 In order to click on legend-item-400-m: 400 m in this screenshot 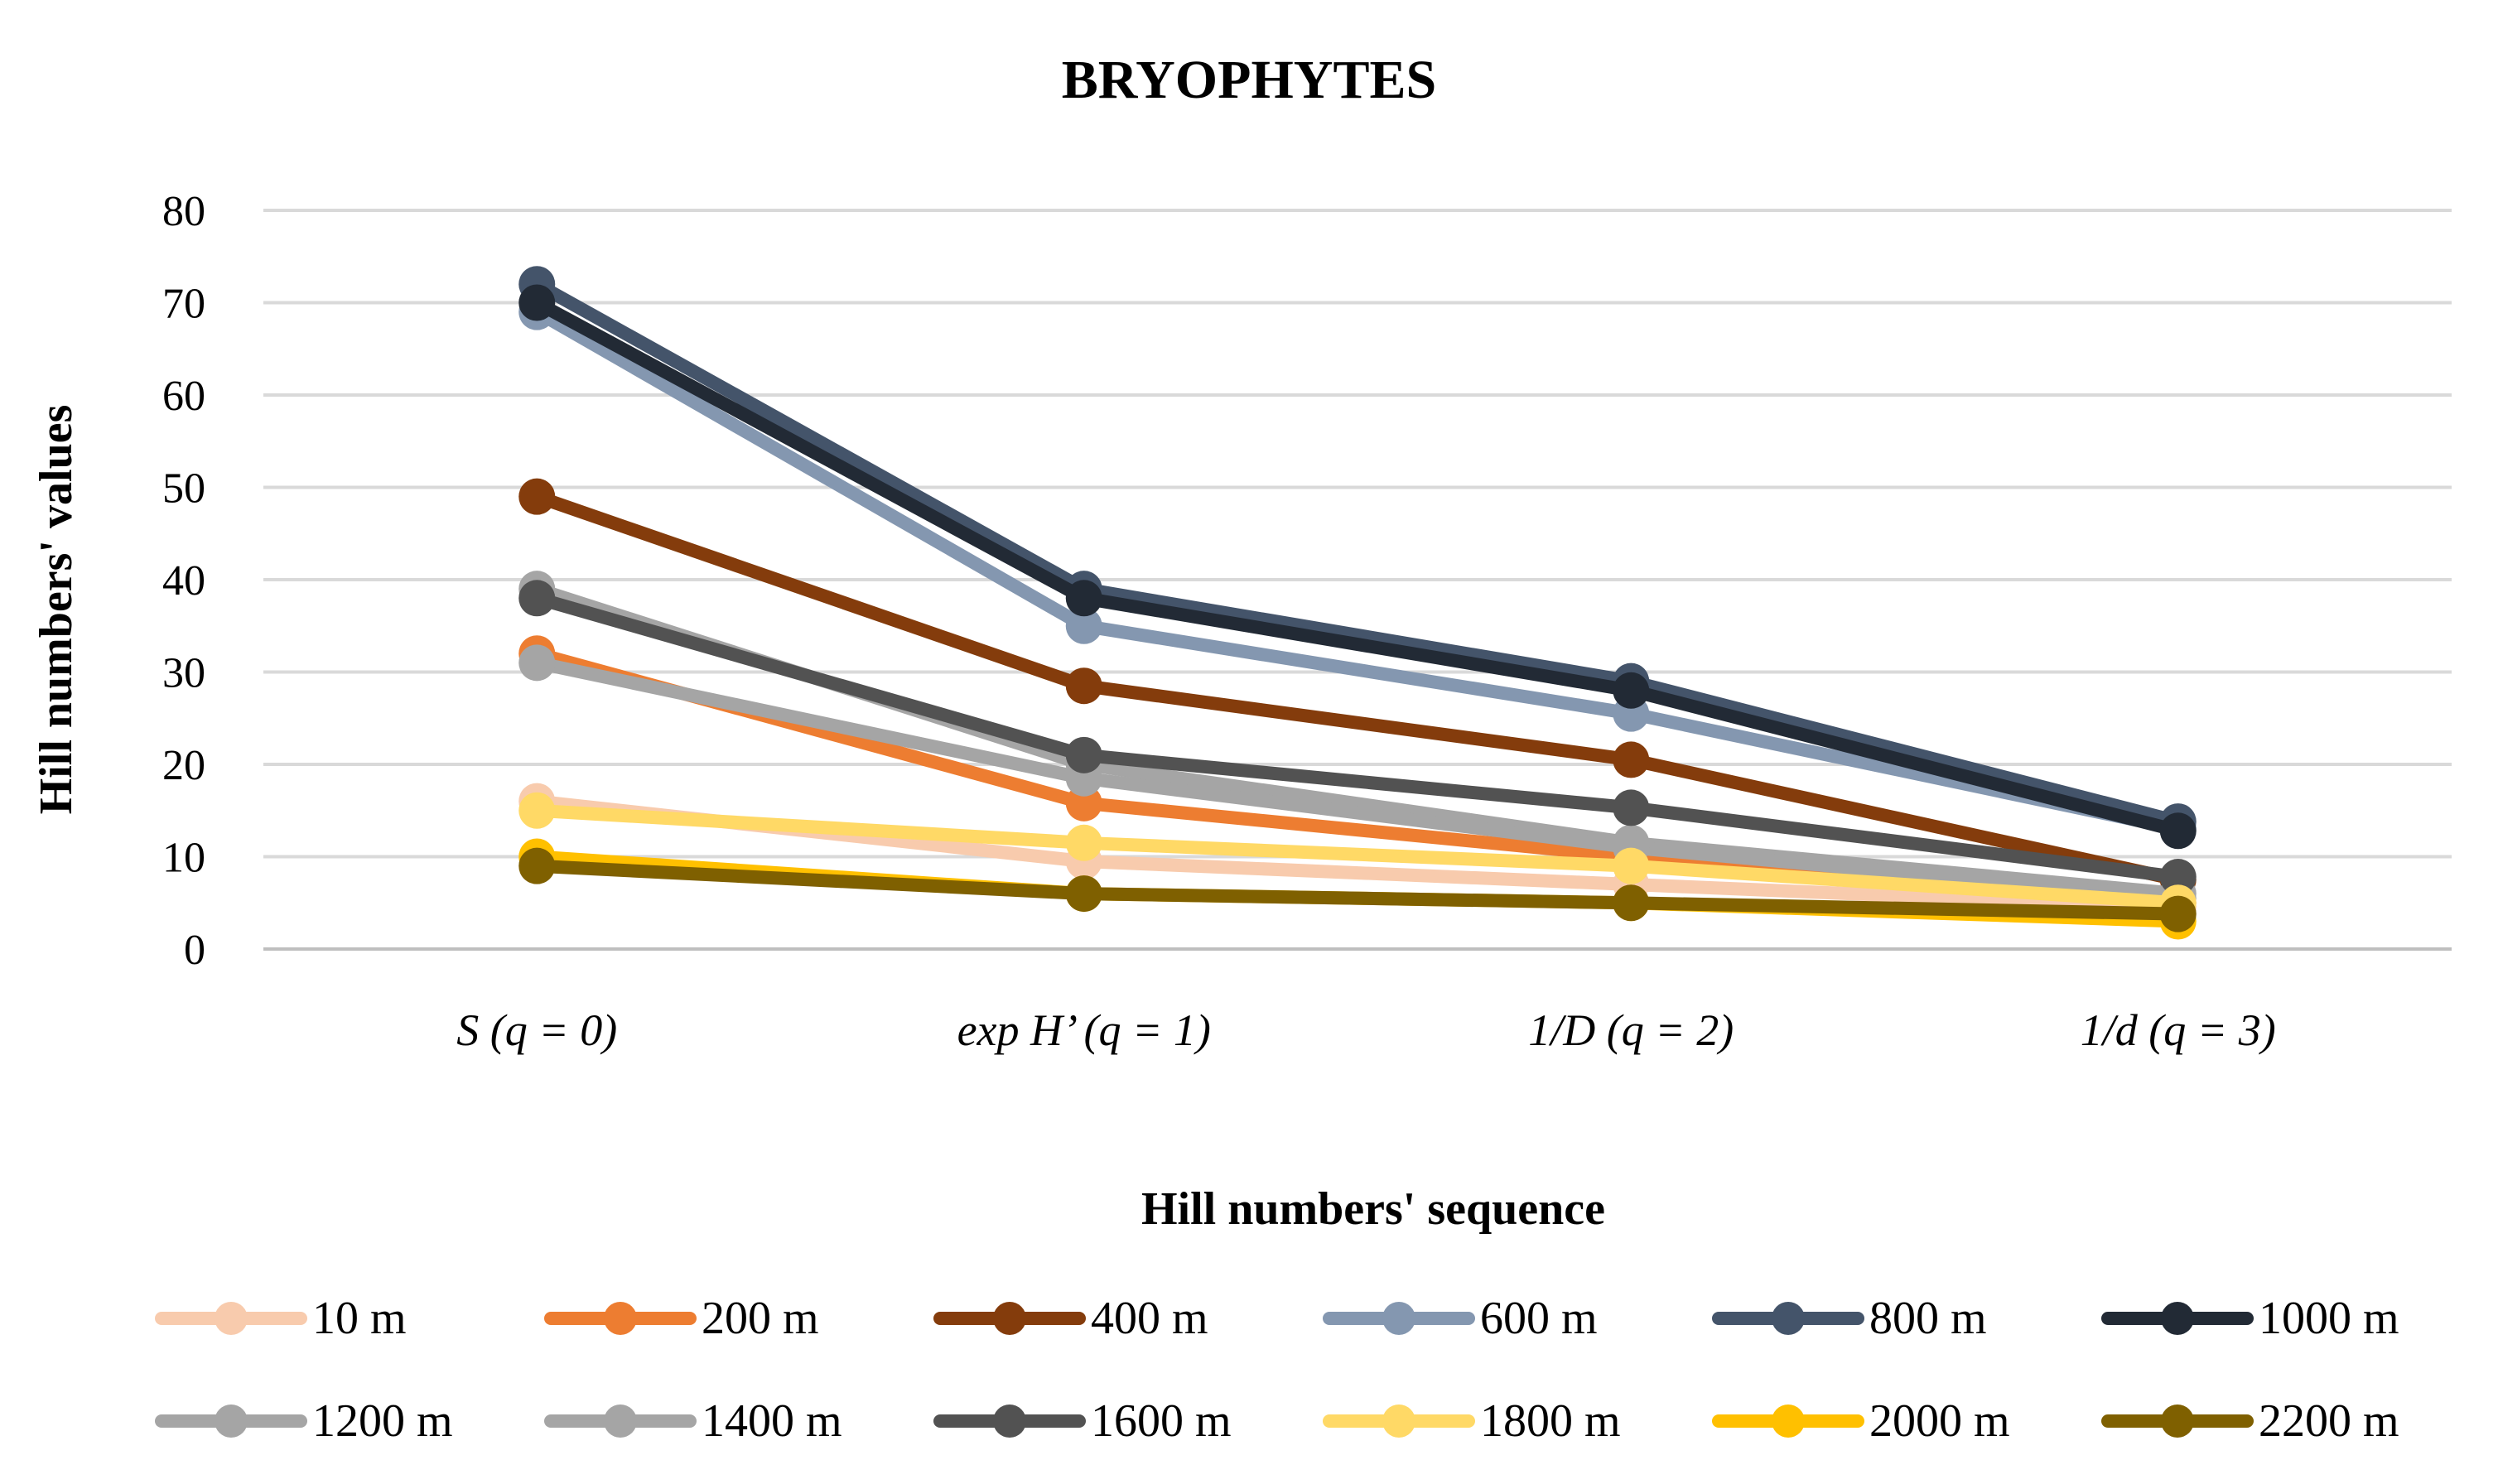, I will do `click(1070, 1318)`.